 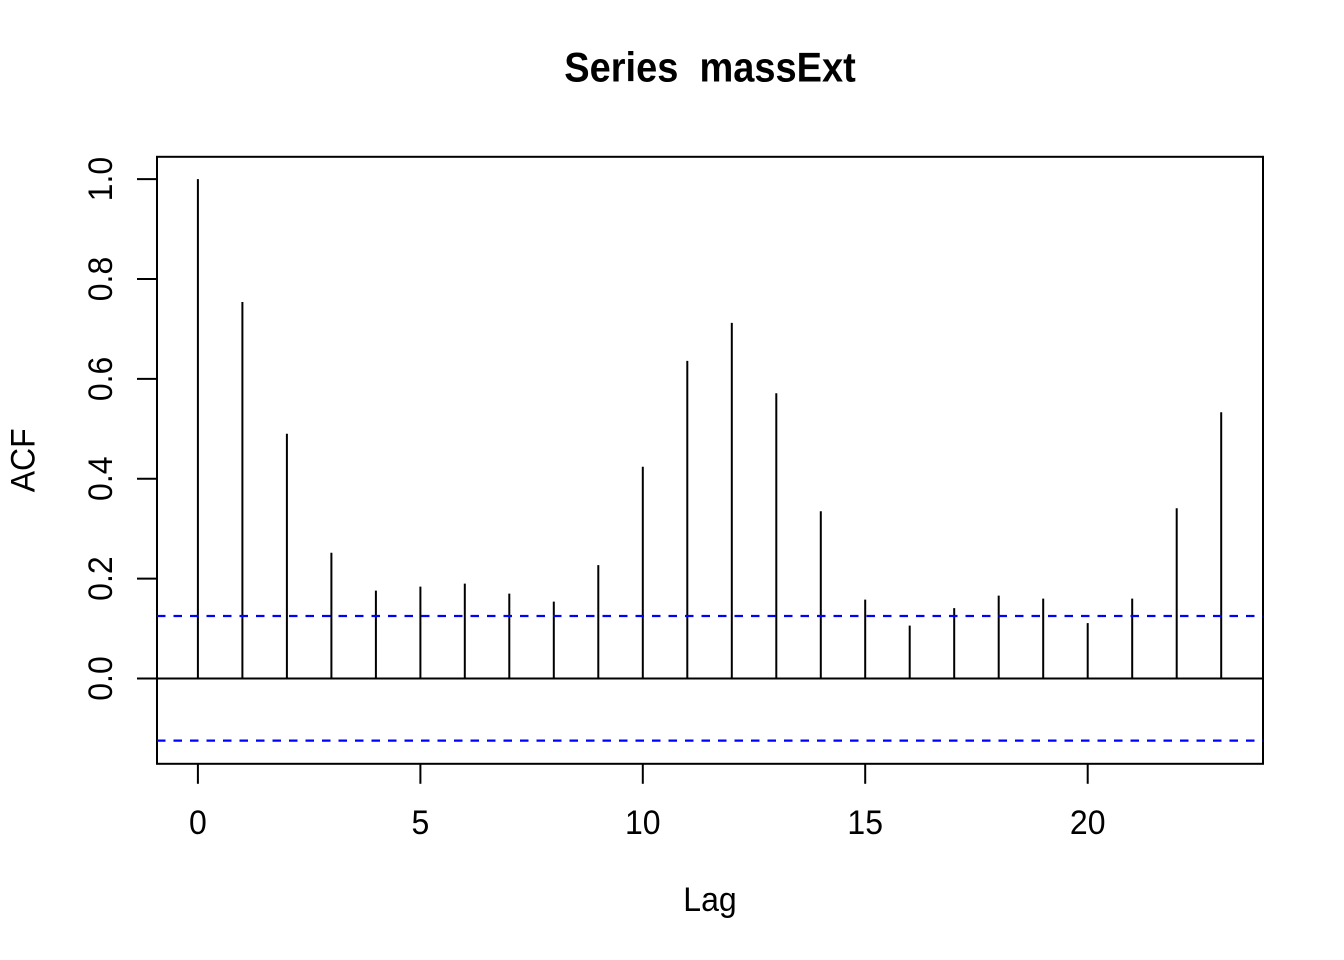 I want to click on svg-text: ACF, so click(x=23, y=460).